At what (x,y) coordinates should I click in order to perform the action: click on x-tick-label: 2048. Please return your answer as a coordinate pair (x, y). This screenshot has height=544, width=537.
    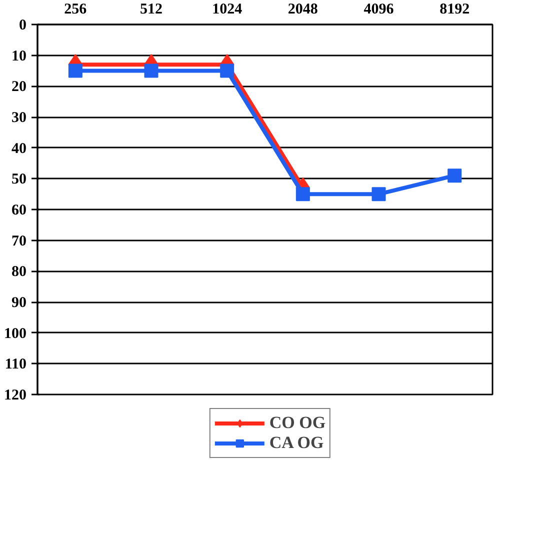
    Looking at the image, I should click on (303, 10).